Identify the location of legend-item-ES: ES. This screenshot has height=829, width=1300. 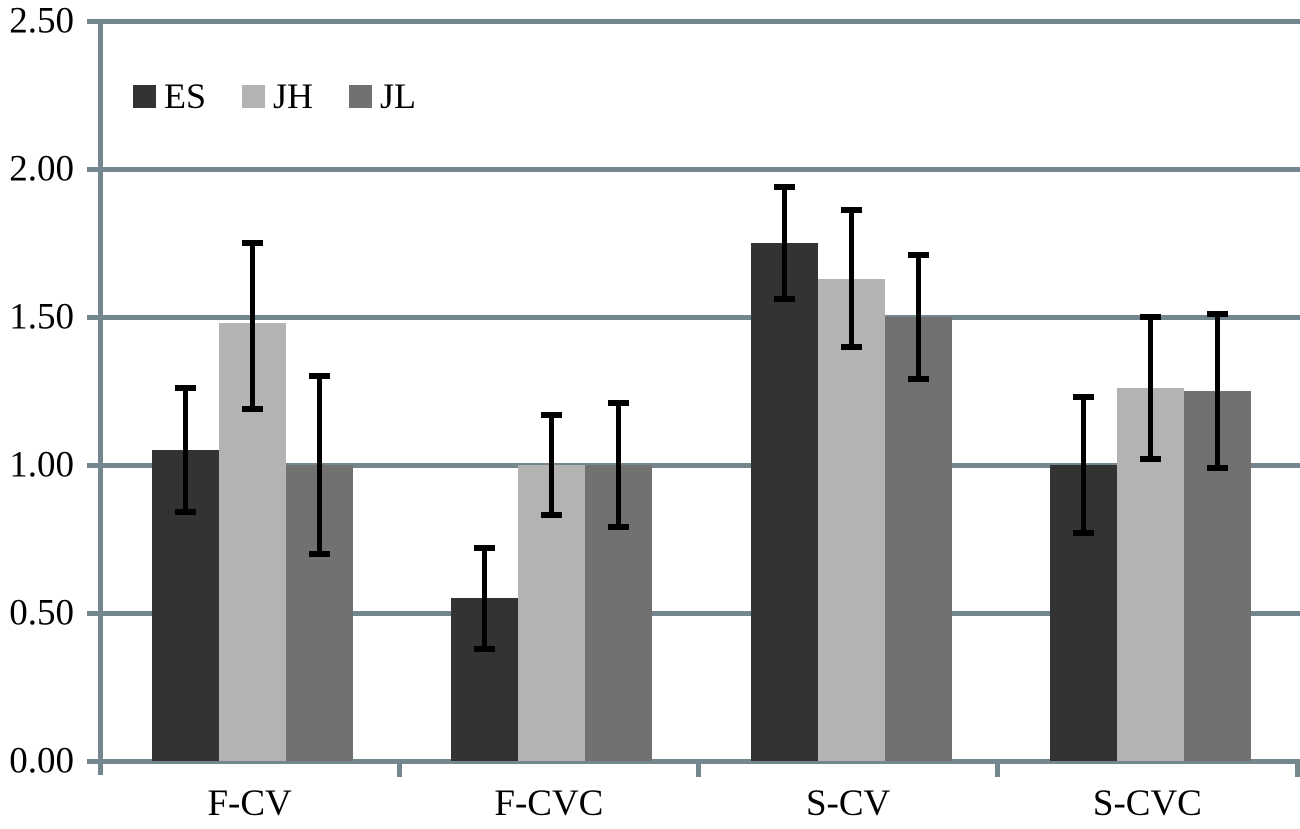
(169, 96).